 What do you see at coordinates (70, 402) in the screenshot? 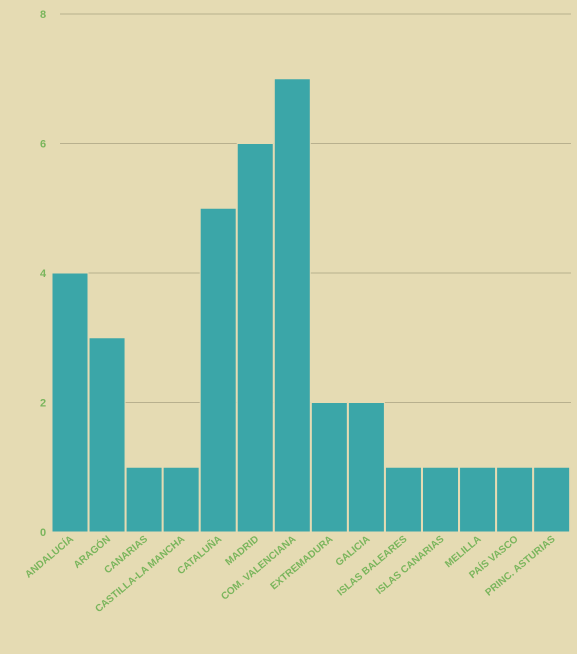
I see `bar-andaluc-a` at bounding box center [70, 402].